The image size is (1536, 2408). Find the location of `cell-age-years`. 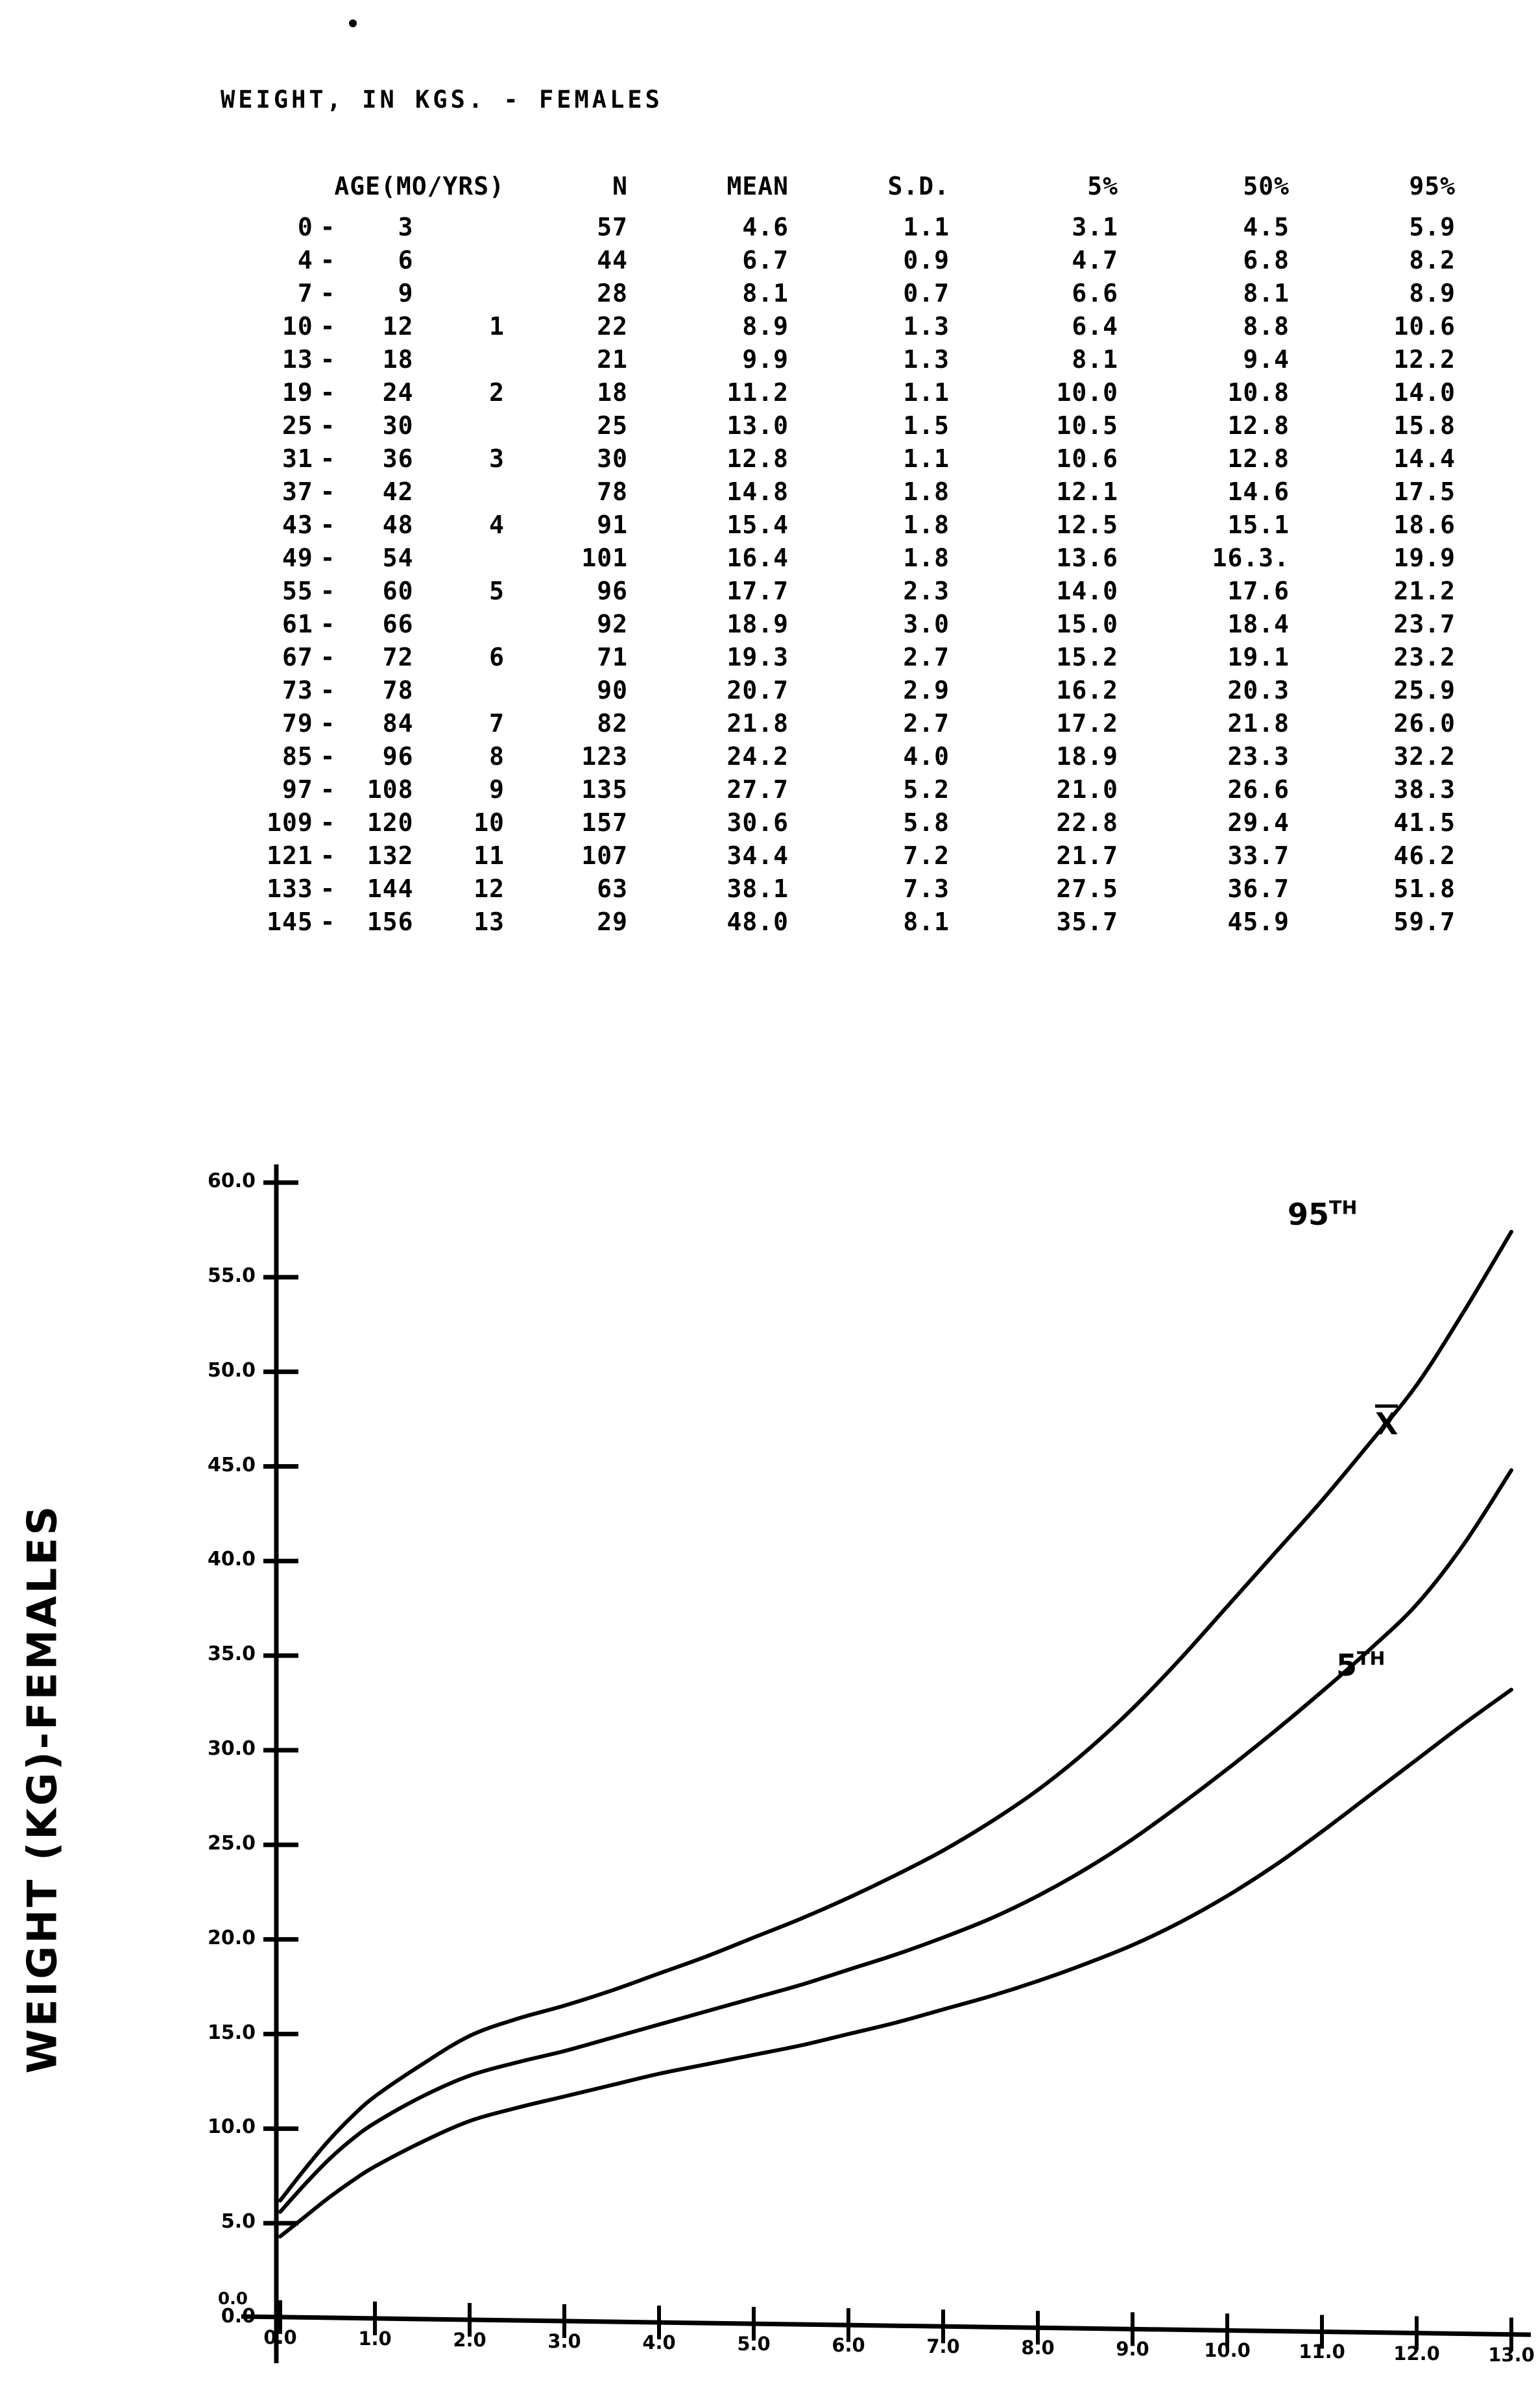

cell-age-years is located at coordinates (459, 690).